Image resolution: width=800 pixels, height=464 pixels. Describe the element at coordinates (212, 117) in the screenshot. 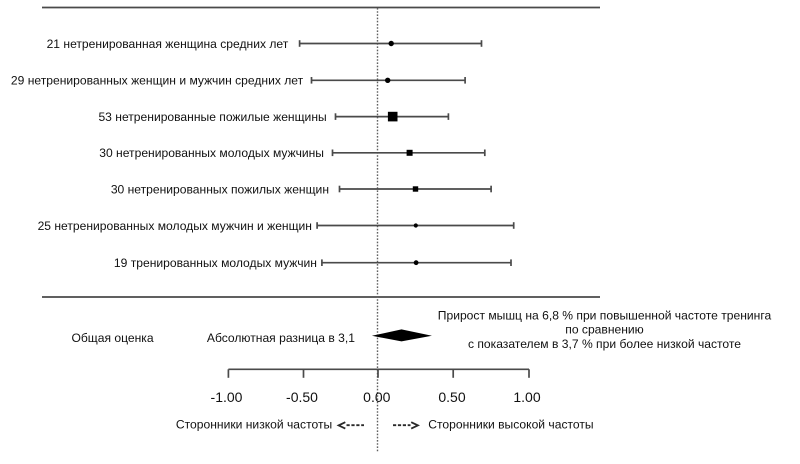

I see `svg-text:53 нетренированные пожилые жен: 53 нетренированные пожилые женщины` at that location.